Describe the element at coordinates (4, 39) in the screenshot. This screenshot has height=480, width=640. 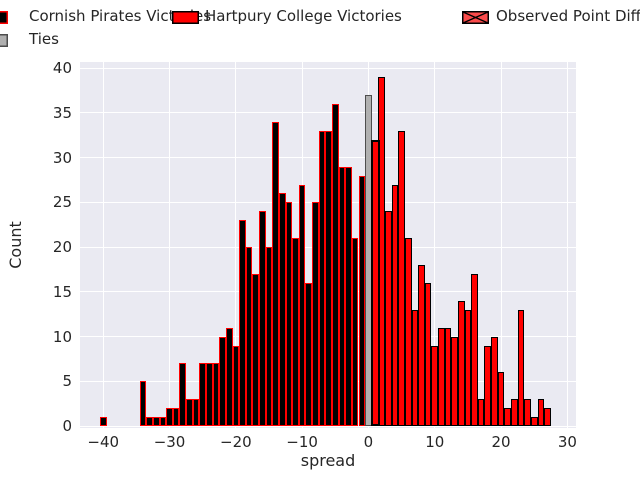
I see `ties-swatch-icon` at that location.